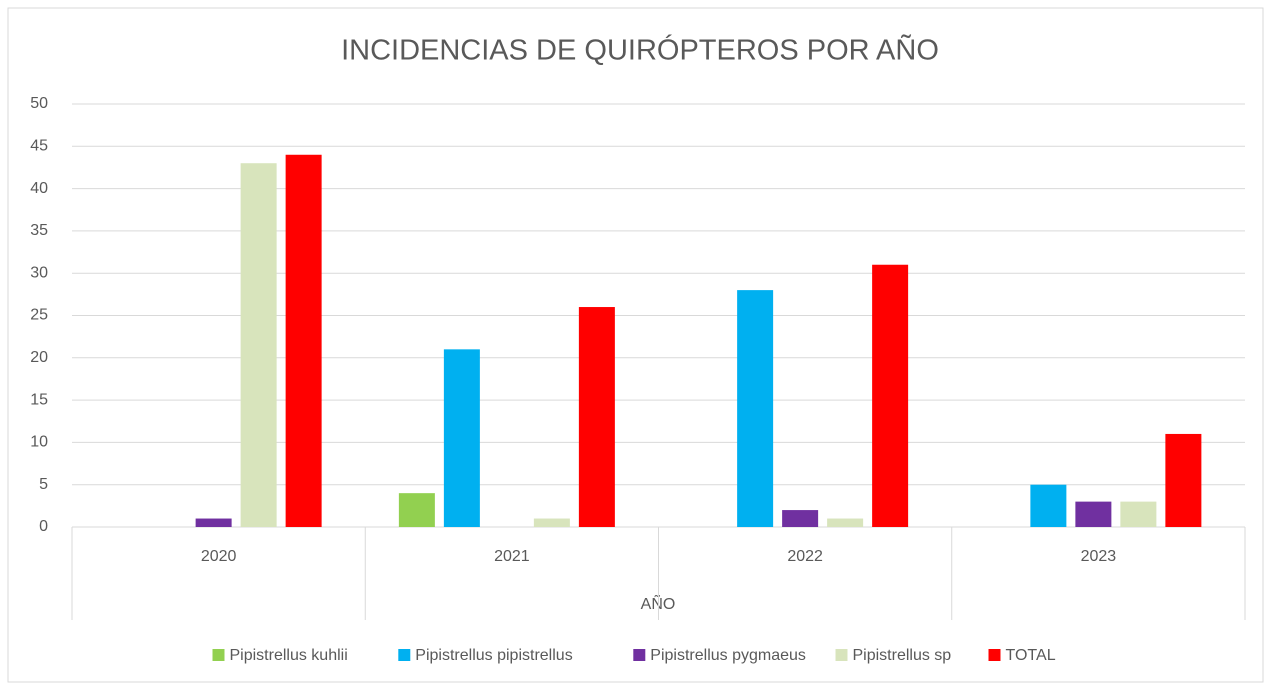  Describe the element at coordinates (39, 357) in the screenshot. I see `y-tick-label: 20` at that location.